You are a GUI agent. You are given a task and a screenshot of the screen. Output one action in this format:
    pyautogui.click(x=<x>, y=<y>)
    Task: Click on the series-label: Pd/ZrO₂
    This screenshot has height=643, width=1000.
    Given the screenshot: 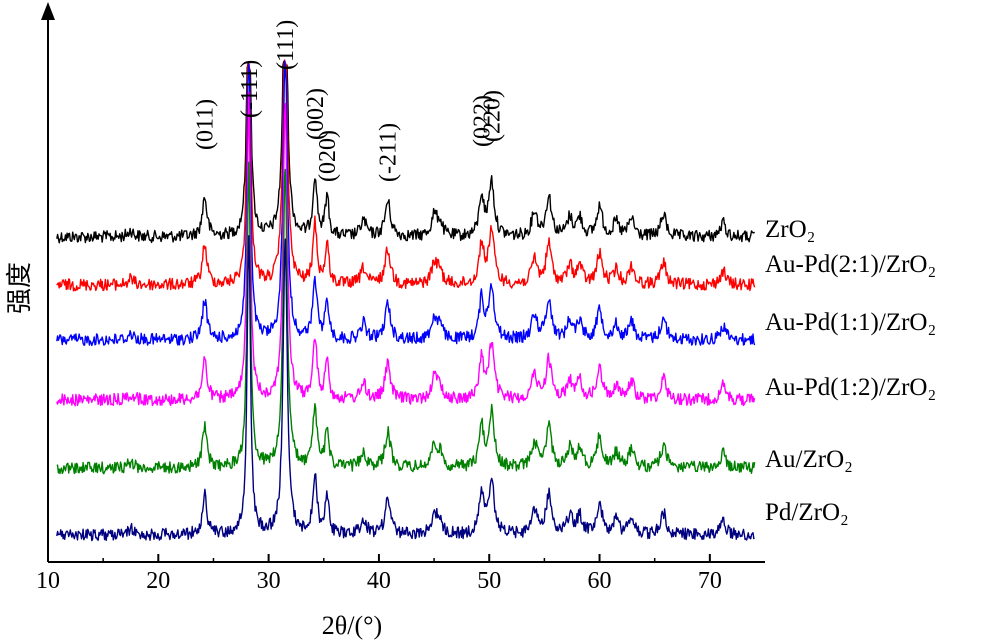 What is the action you would take?
    pyautogui.click(x=807, y=512)
    